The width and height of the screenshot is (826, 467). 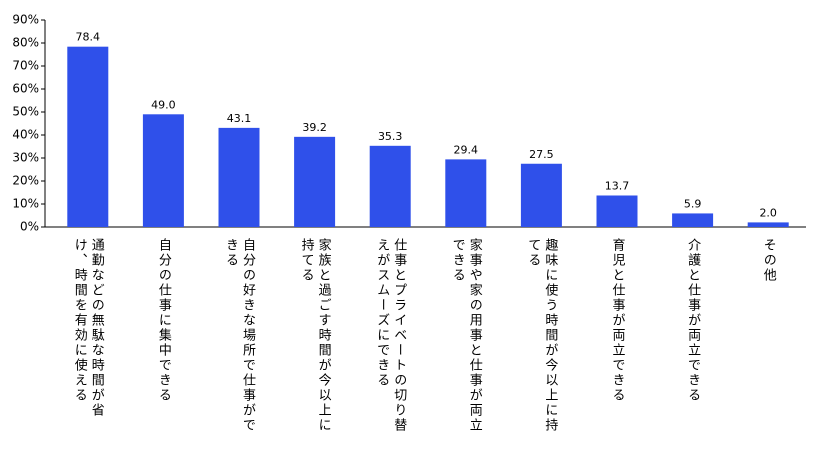 I want to click on x-tick-label: 仕事とプライベートの切り替えがスムーズにできる, so click(x=390, y=335).